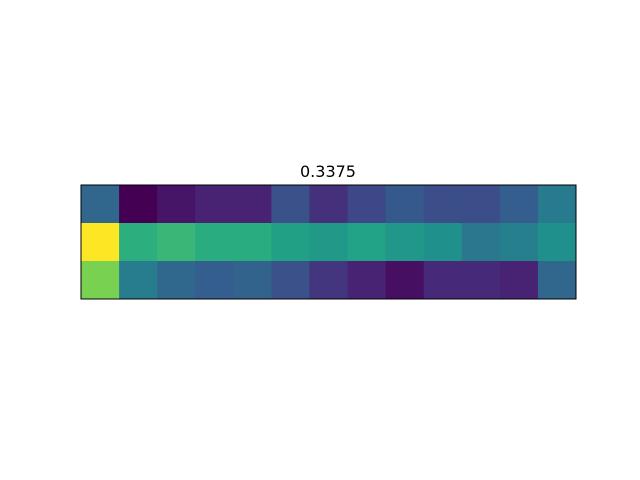  Describe the element at coordinates (100, 280) in the screenshot. I see `heatmap-cell-r2-c0` at that location.